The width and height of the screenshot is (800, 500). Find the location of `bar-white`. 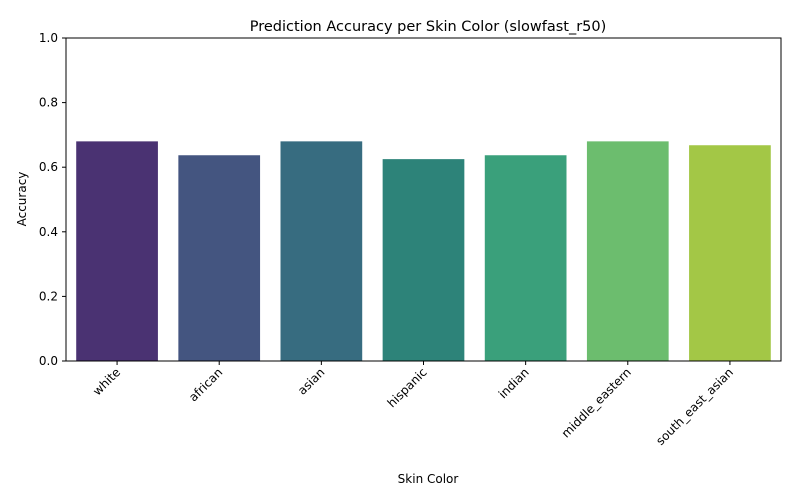

bar-white is located at coordinates (117, 251).